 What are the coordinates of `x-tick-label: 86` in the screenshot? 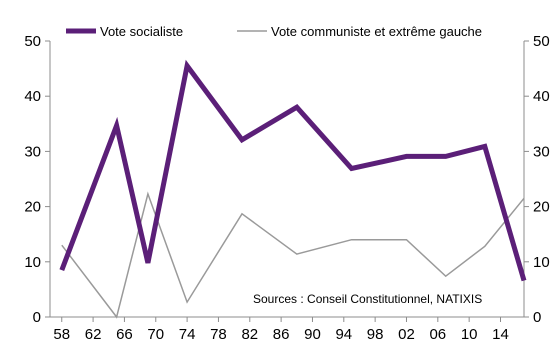 It's located at (281, 334).